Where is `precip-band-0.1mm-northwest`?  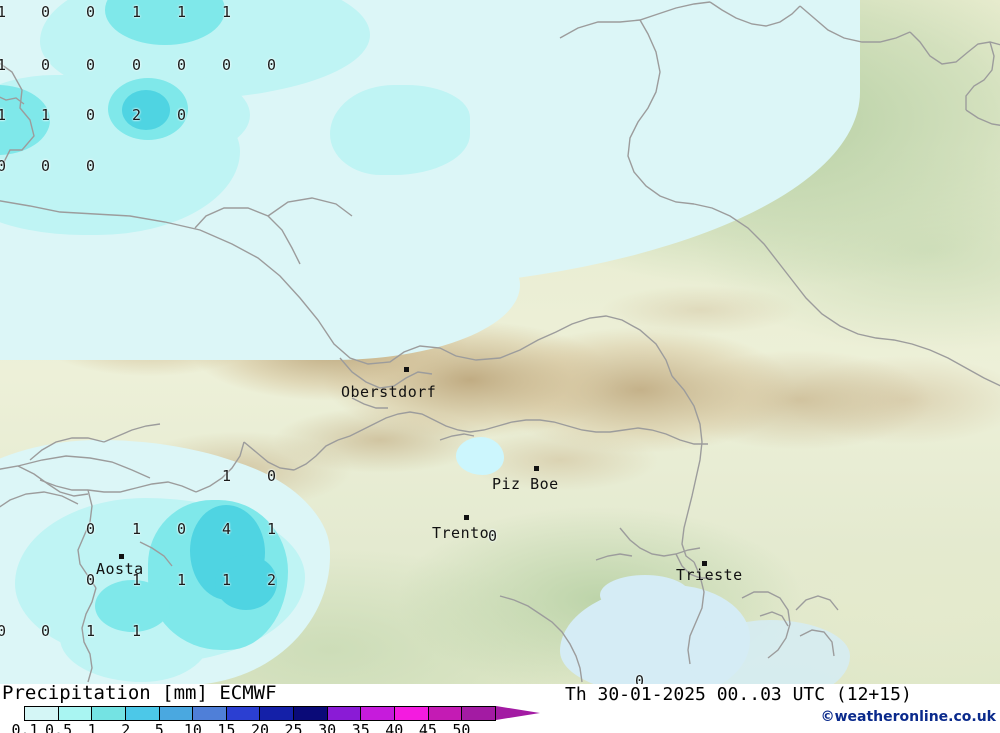 precip-band-0.1mm-northwest is located at coordinates (260, 285).